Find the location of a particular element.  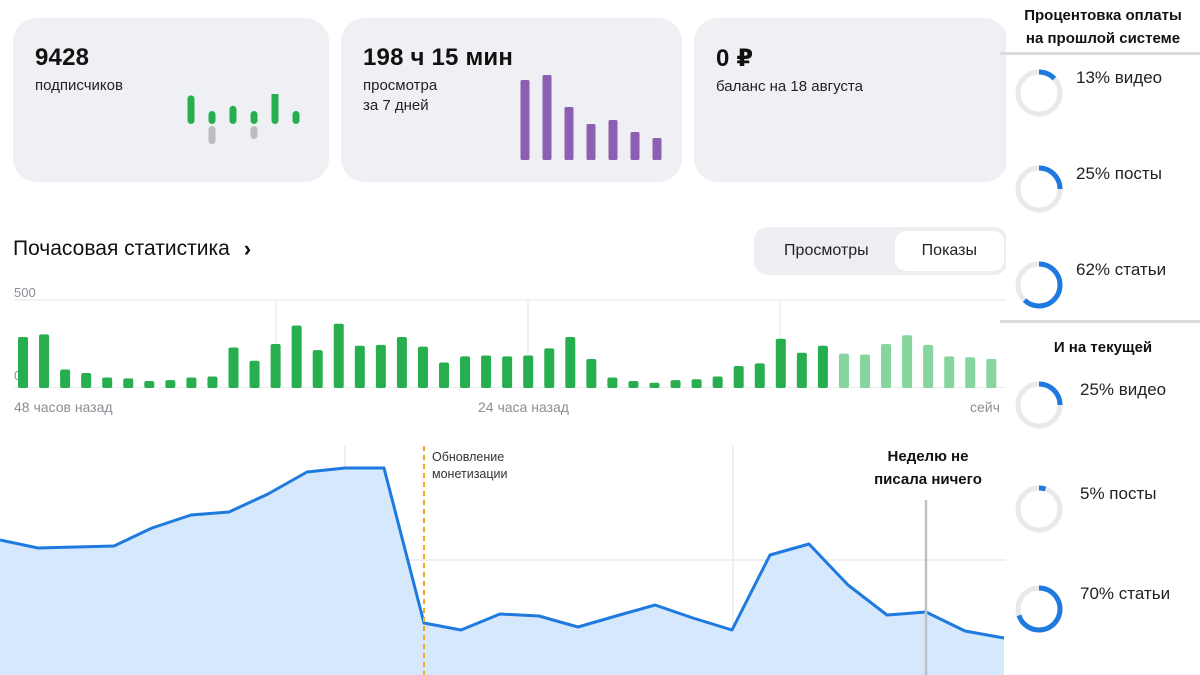

balance-card: 0 ₽ баланс на 18 августа is located at coordinates (851, 100).